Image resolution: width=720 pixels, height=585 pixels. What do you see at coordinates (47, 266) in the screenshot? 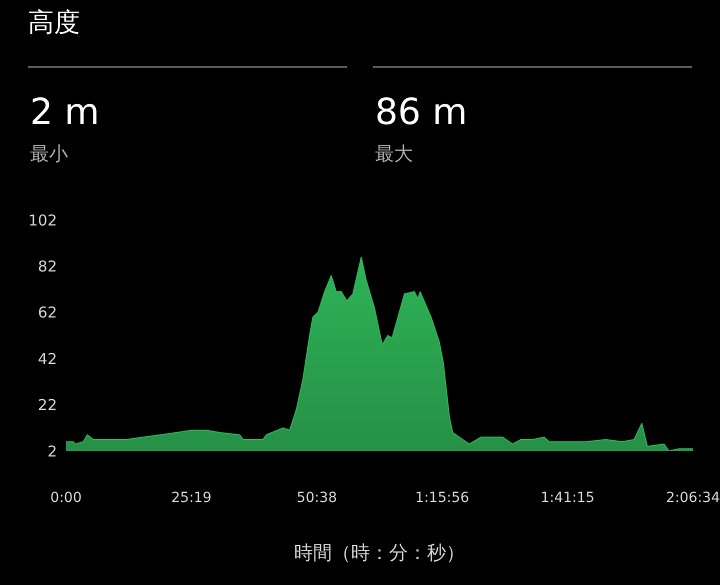
I see `y-tick-label: 82` at bounding box center [47, 266].